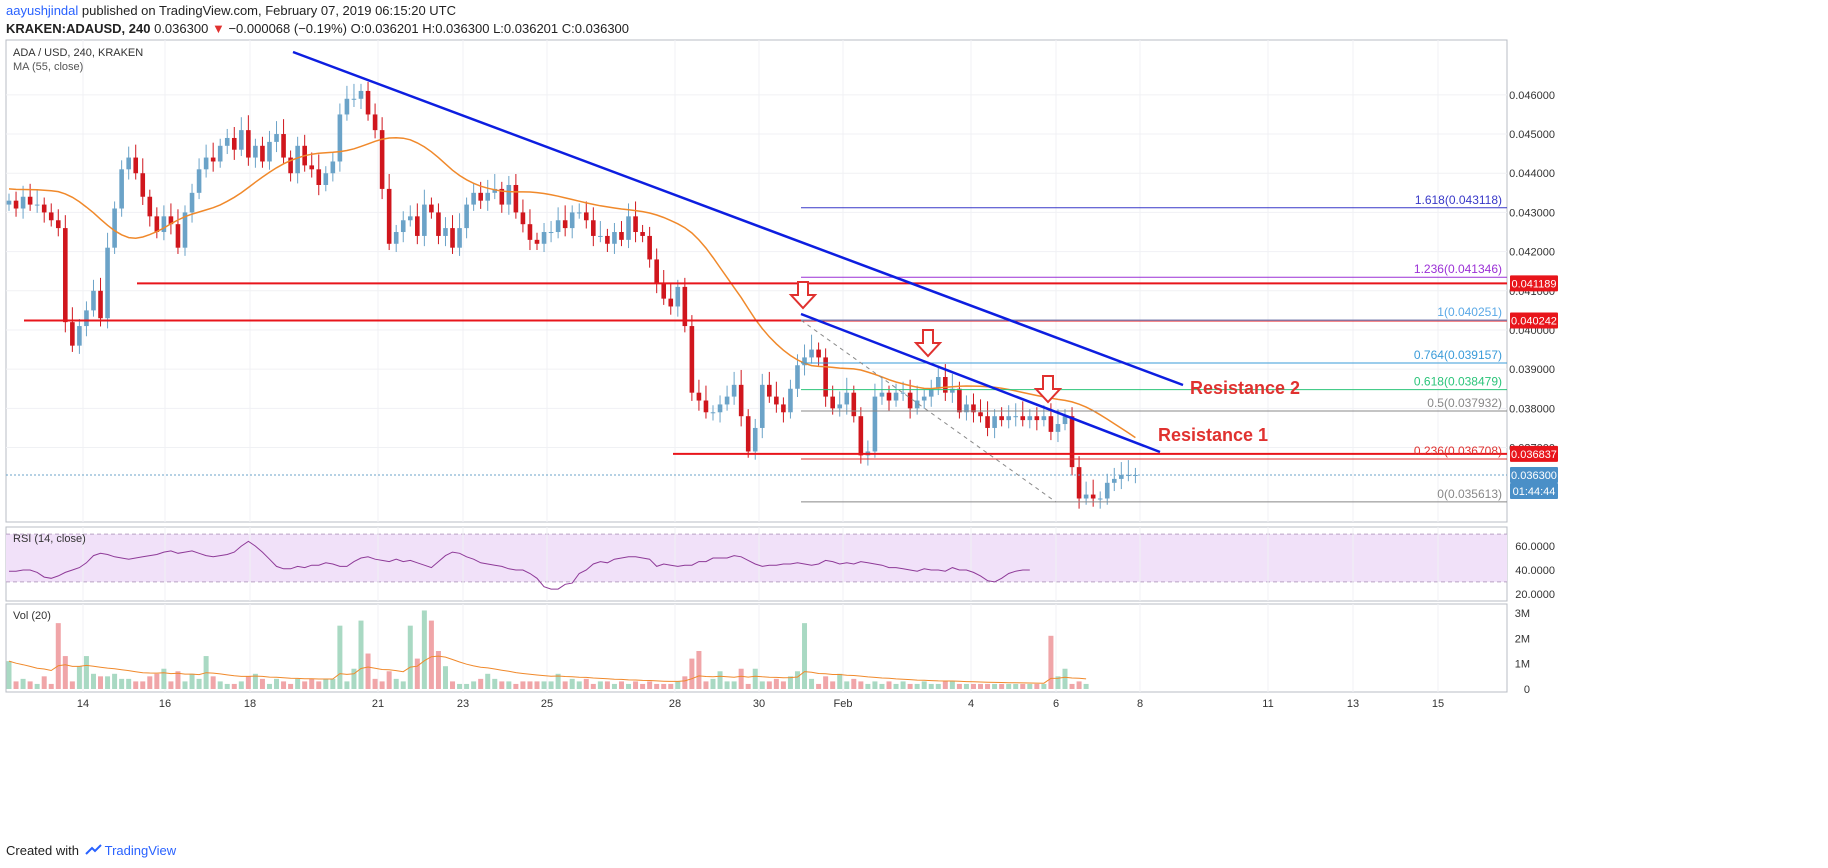 The width and height of the screenshot is (1828, 868). I want to click on tradingview-logo-icon, so click(93, 849).